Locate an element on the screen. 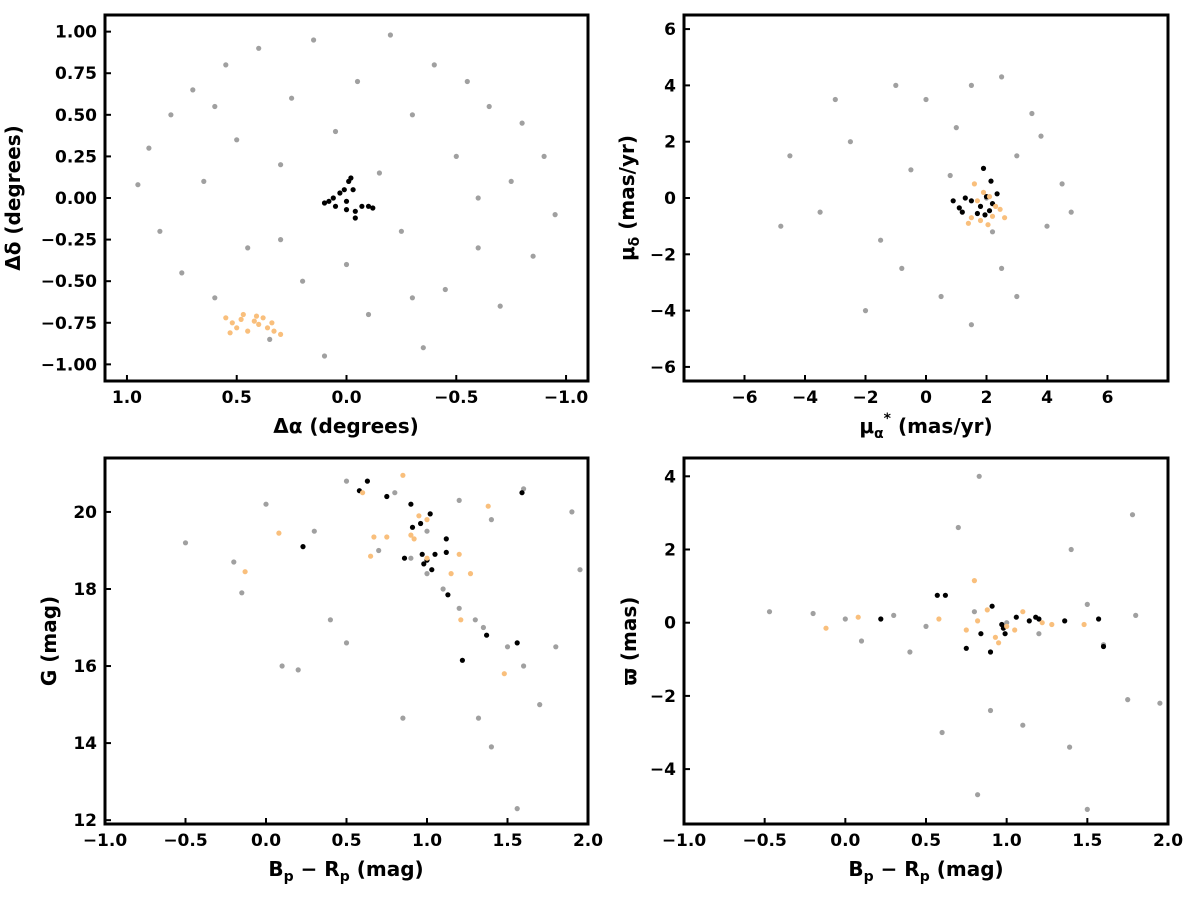  cmd-x-tick-label: −1.0 is located at coordinates (105, 841).